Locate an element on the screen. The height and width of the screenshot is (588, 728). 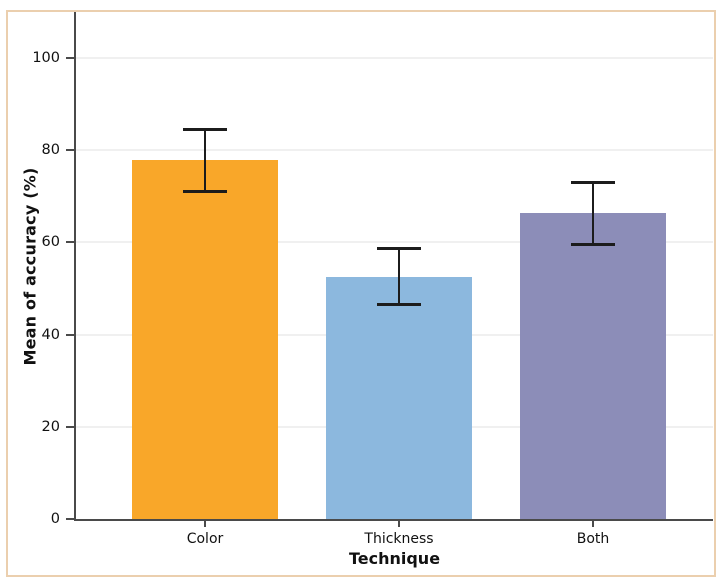
y-tick-label-20: 20 is located at coordinates (50, 426).